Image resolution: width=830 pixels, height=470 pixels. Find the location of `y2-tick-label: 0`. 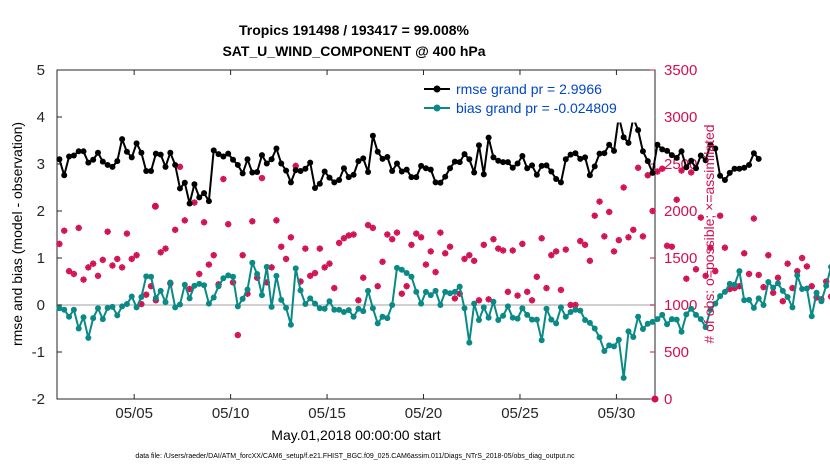

y2-tick-label: 0 is located at coordinates (668, 399).